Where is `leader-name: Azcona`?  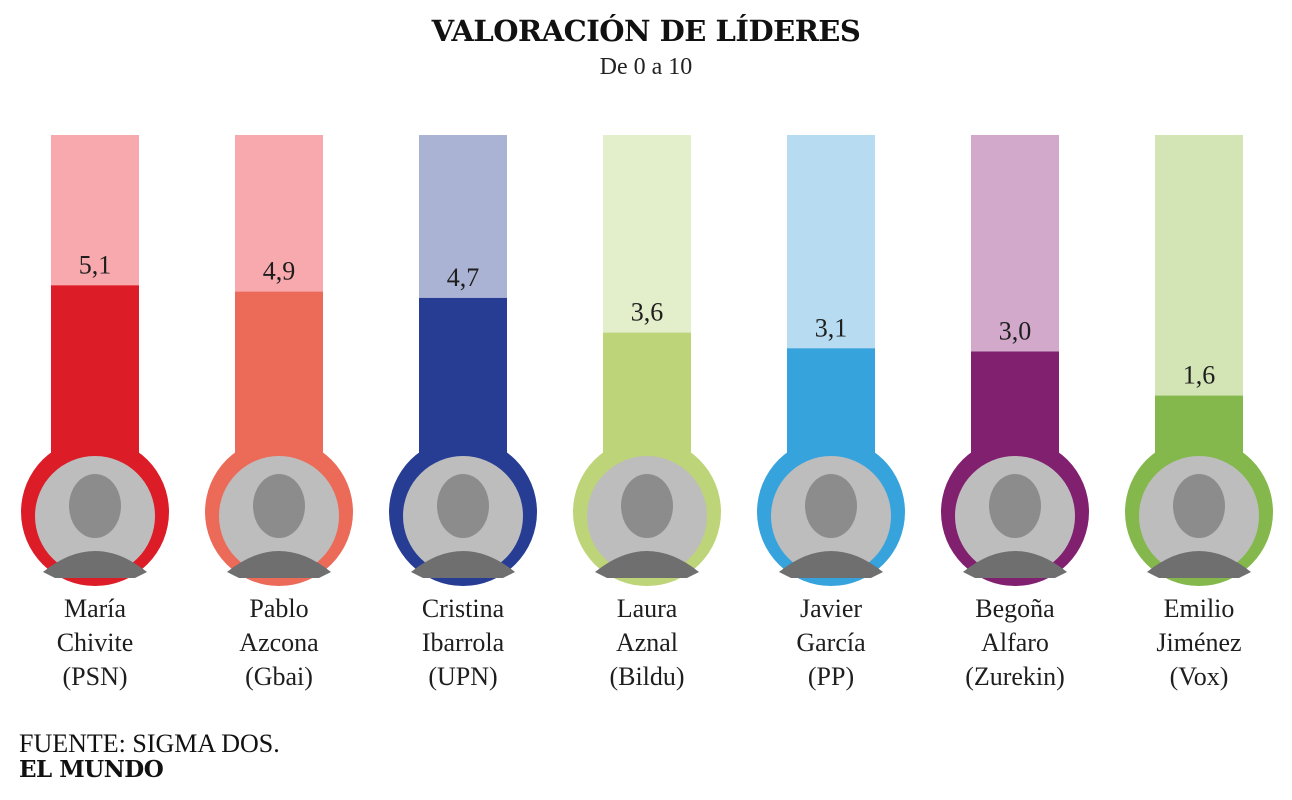
leader-name: Azcona is located at coordinates (279, 642).